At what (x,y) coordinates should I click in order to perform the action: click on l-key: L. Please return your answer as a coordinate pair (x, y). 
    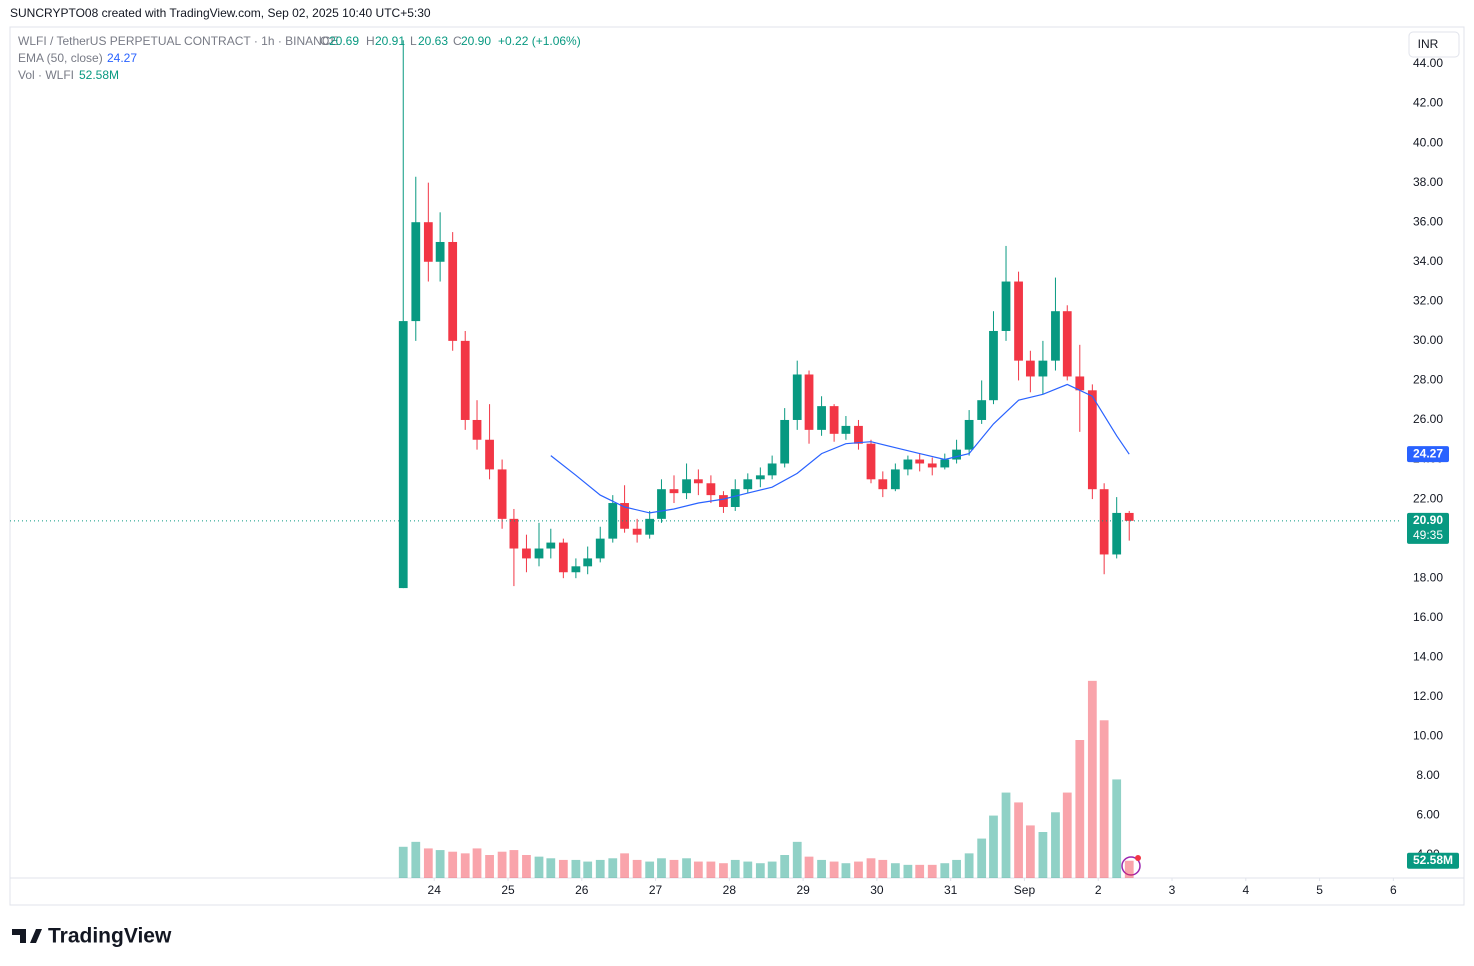
    Looking at the image, I should click on (413, 41).